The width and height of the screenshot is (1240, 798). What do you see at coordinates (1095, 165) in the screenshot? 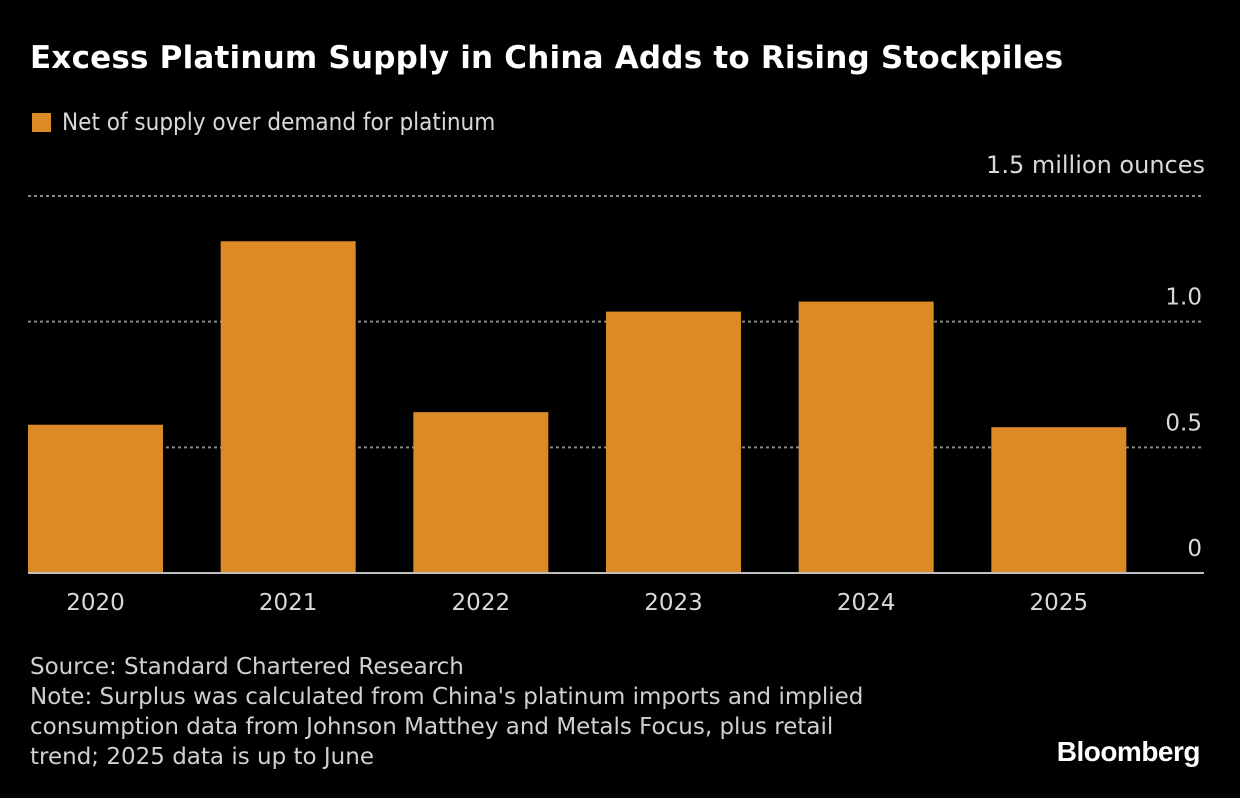
I see `y-axis-unit-label: 1.5 million ounces` at bounding box center [1095, 165].